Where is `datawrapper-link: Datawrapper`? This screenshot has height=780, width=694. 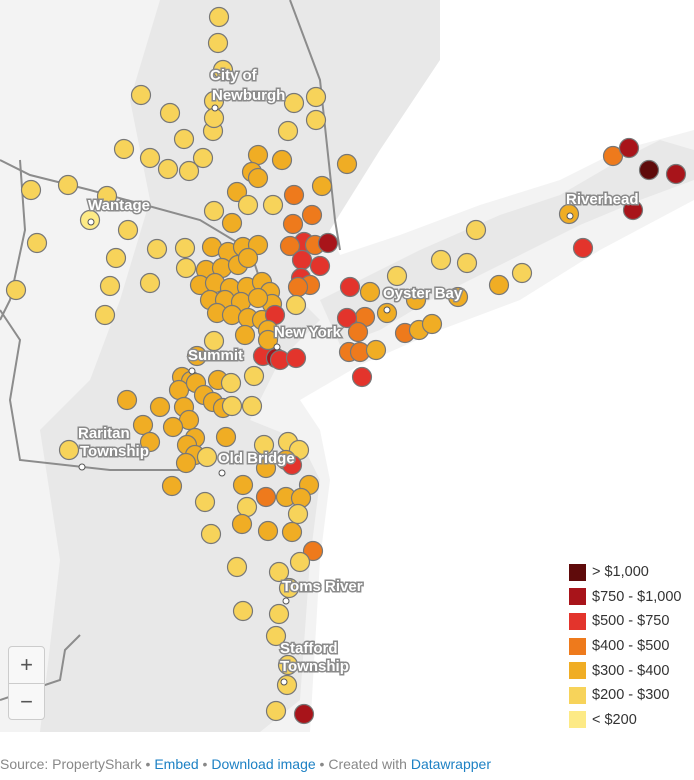
datawrapper-link: Datawrapper is located at coordinates (450, 764).